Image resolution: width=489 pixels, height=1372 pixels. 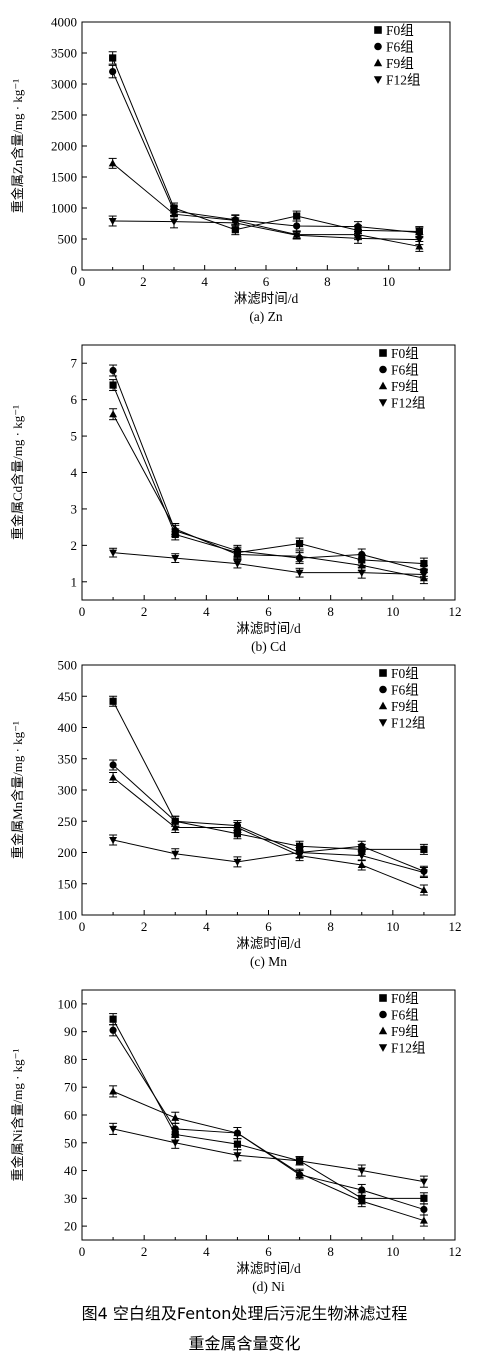 I want to click on chart1-legend-marker-F9, so click(x=378, y=62).